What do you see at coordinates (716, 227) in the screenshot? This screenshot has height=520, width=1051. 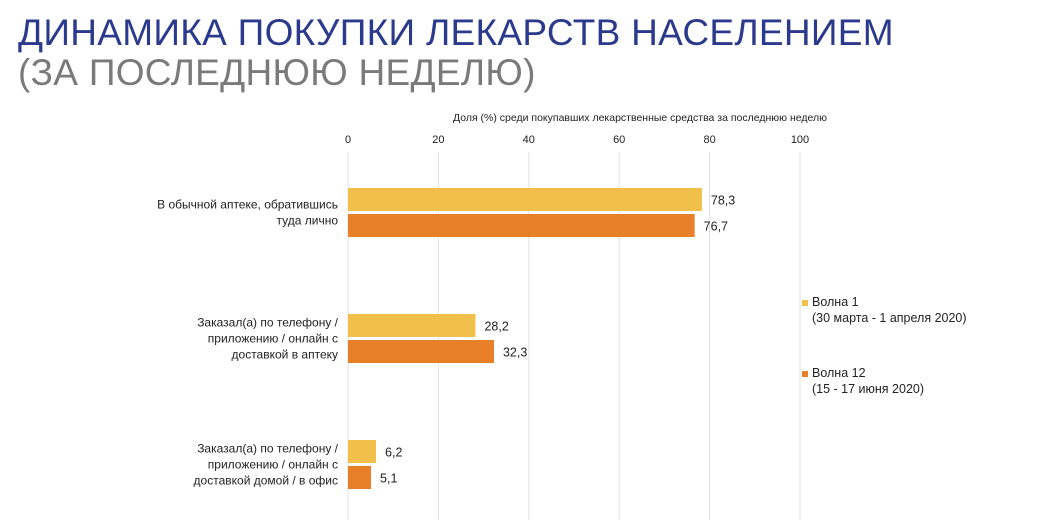 I see `data-label: 76,7` at bounding box center [716, 227].